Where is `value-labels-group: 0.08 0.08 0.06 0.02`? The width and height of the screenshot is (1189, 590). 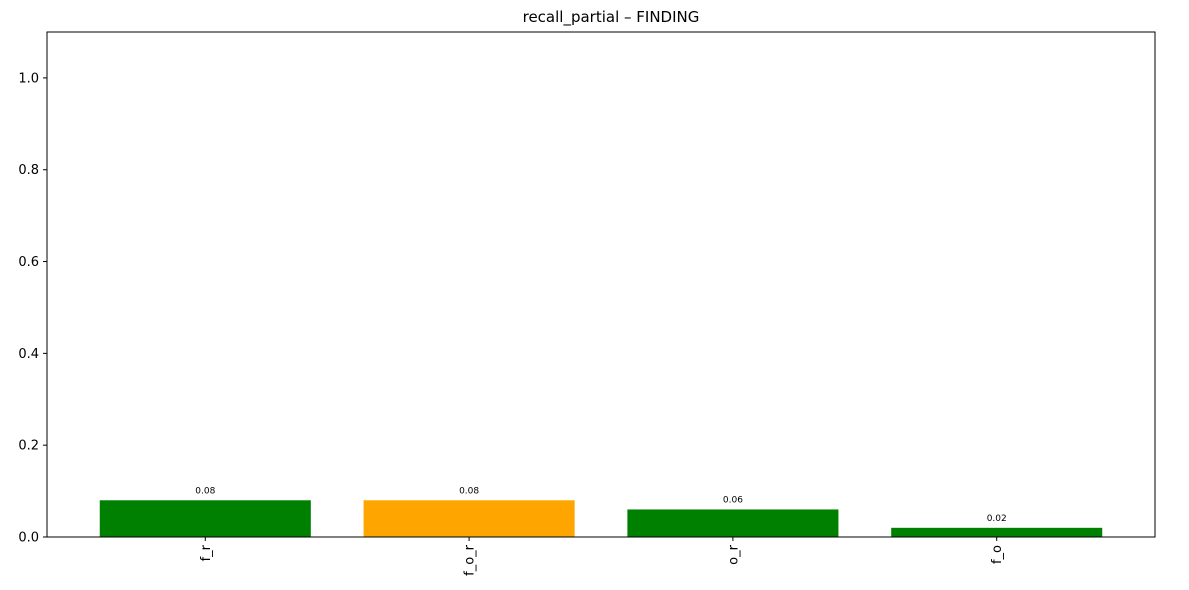
value-labels-group: 0.08 0.08 0.06 0.02 is located at coordinates (600, 505).